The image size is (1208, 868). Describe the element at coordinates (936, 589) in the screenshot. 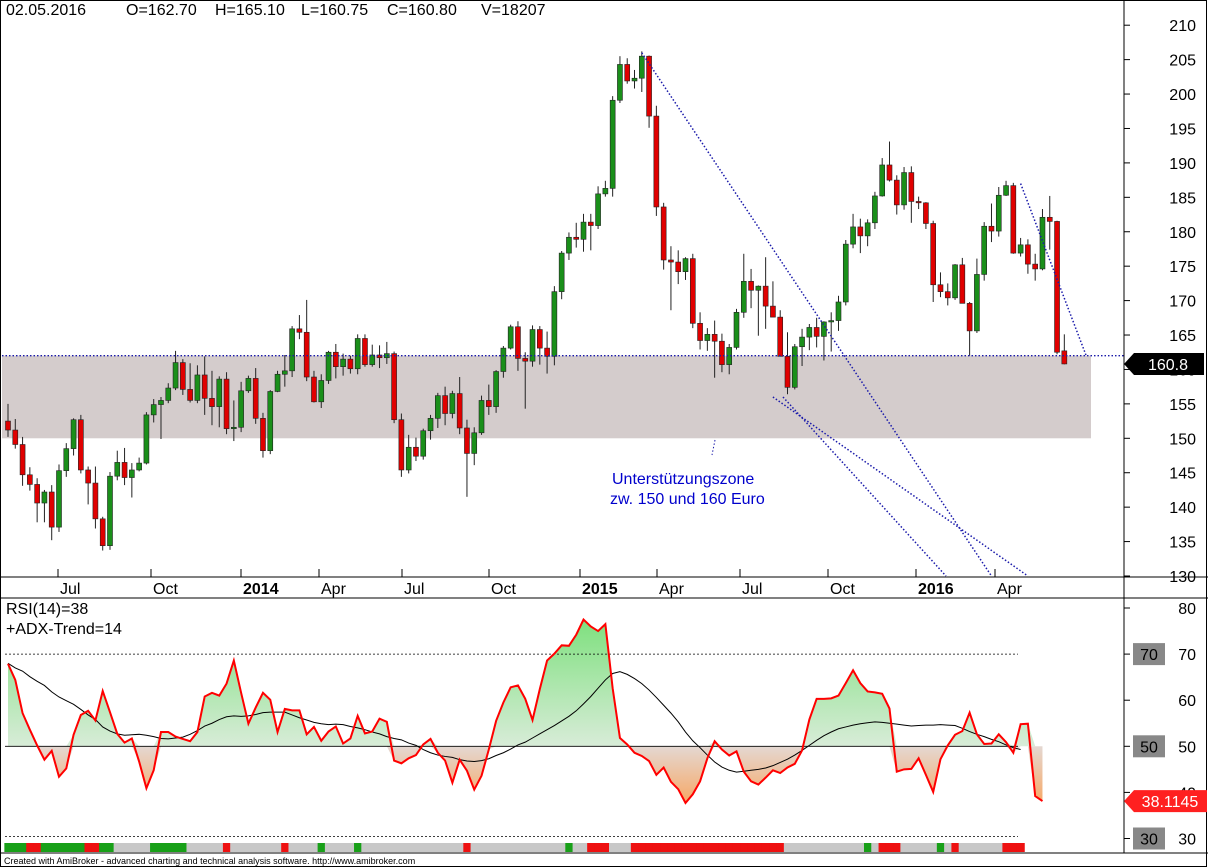

I see `x-tick-label: 2016` at that location.